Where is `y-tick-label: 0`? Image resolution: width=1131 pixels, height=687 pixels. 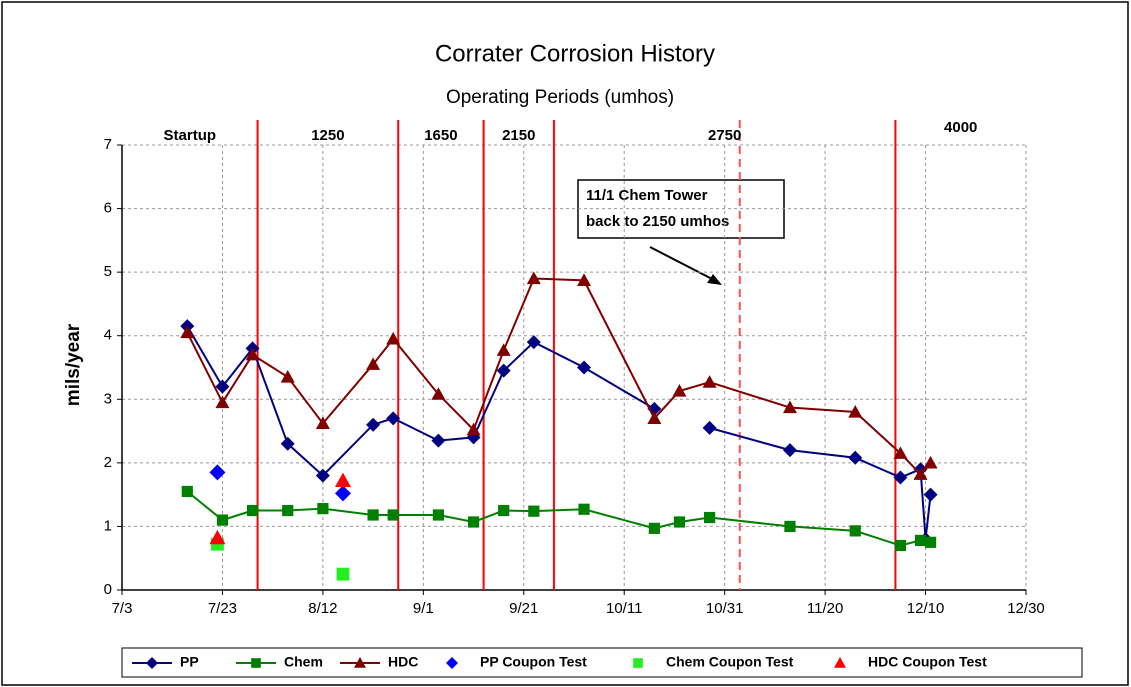 y-tick-label: 0 is located at coordinates (108, 589).